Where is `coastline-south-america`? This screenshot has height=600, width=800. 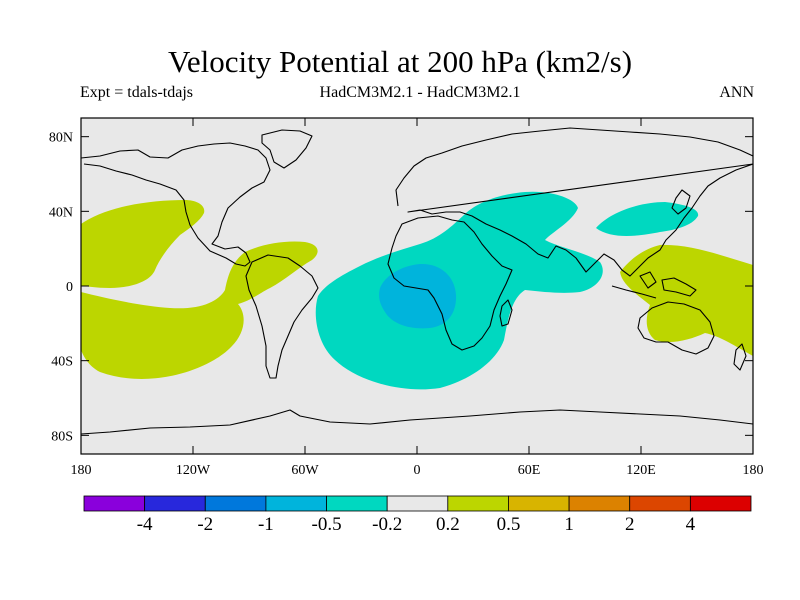 coastline-south-america is located at coordinates (282, 316).